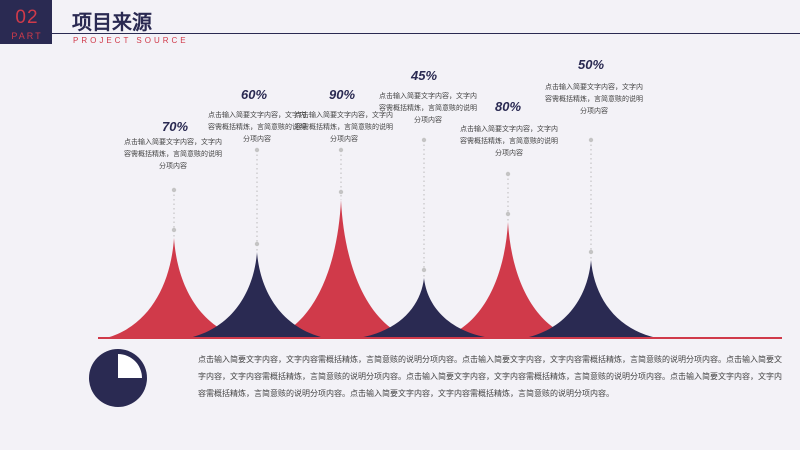 This screenshot has width=800, height=450. Describe the element at coordinates (509, 141) in the screenshot. I see `peak-5-desc: 点击输入简要文字内容，文字内容需概括精炼，言简意赅的说明分项内容` at that location.